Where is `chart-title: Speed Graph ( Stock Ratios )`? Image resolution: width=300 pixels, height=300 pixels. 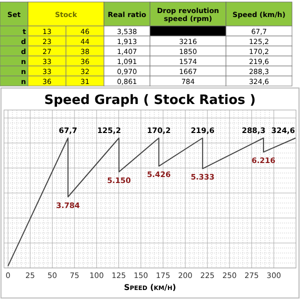 chart-title: Speed Graph ( Stock Ratios ) is located at coordinates (150, 100).